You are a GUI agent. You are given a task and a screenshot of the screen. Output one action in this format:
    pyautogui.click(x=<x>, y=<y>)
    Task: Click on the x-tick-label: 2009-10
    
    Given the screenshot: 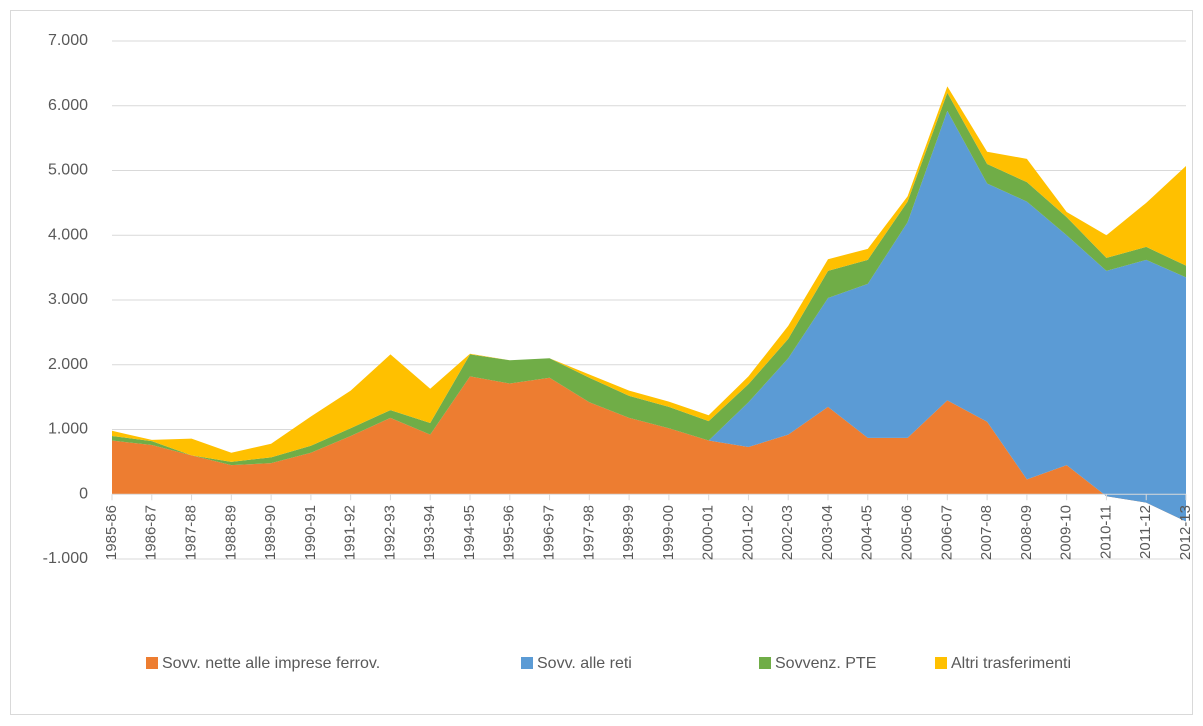 What is the action you would take?
    pyautogui.click(x=1066, y=532)
    